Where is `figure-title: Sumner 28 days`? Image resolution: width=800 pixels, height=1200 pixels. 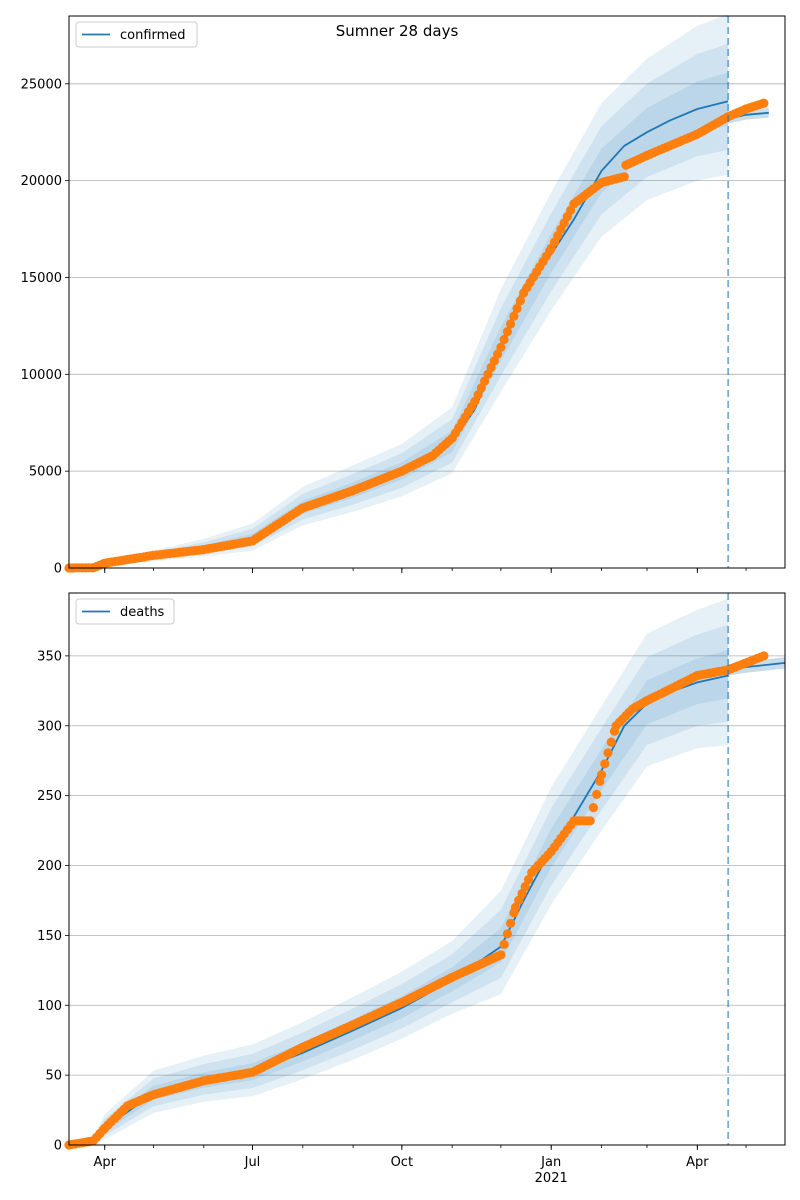
figure-title: Sumner 28 days is located at coordinates (397, 31).